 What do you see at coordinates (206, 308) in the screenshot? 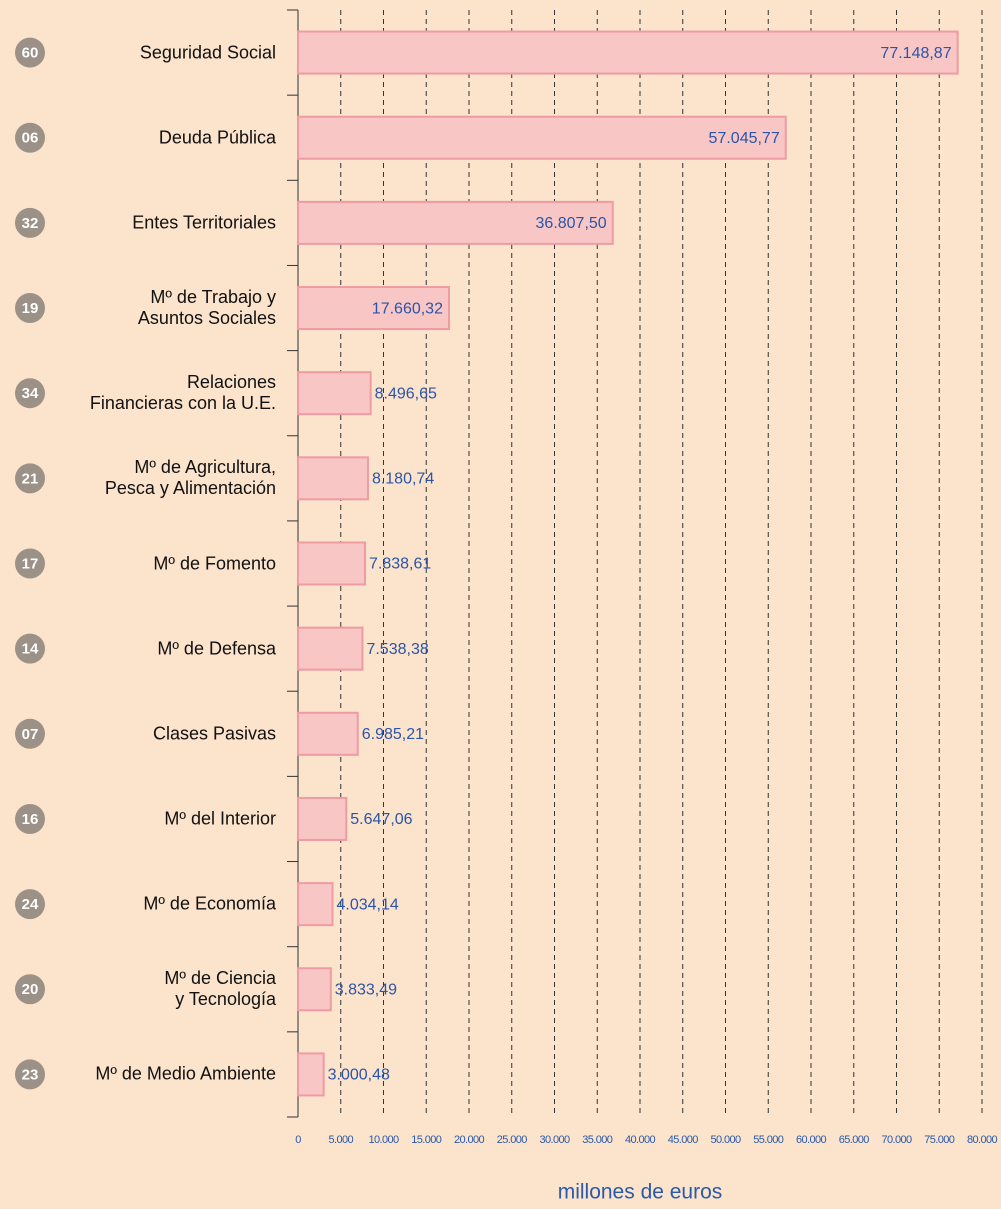
I see `category-label: Mº de Trabajo y Asuntos Sociales` at bounding box center [206, 308].